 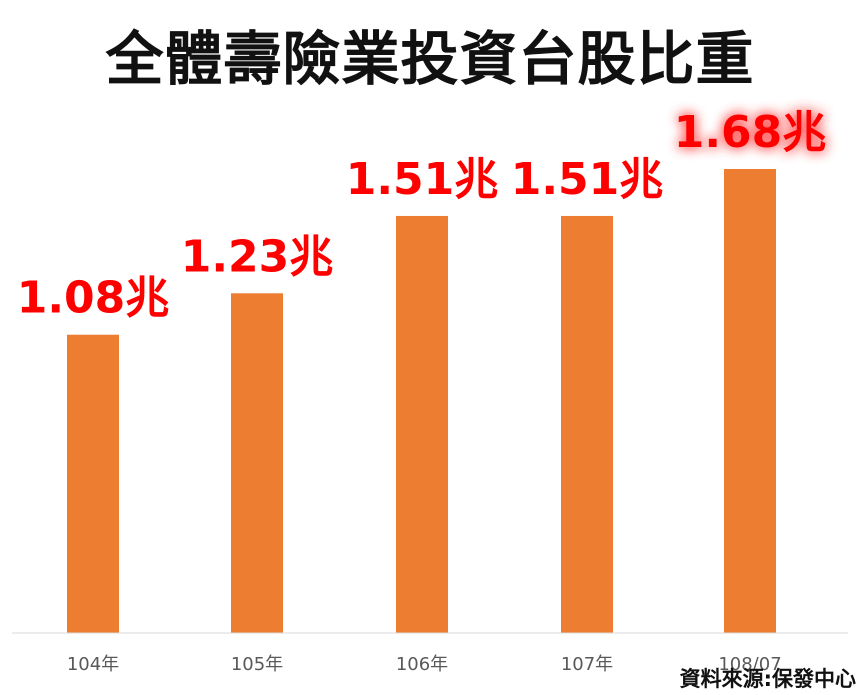 What do you see at coordinates (430, 59) in the screenshot?
I see `chart-title: 全體壽險業投資台股比重` at bounding box center [430, 59].